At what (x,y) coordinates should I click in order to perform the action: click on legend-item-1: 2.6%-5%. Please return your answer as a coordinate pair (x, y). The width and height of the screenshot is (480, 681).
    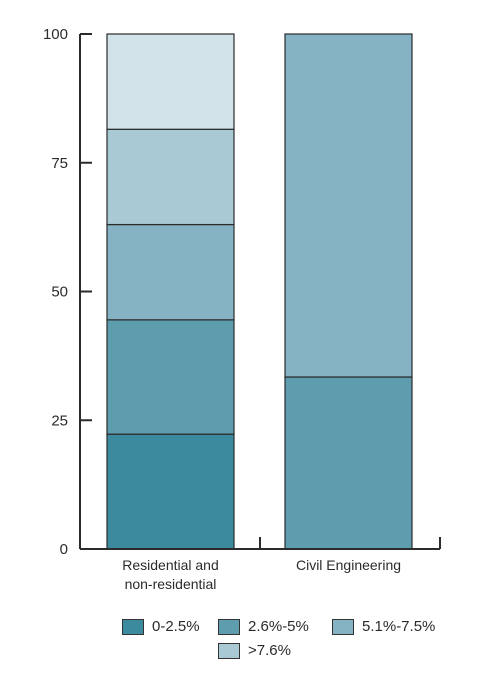
    Looking at the image, I should click on (263, 626).